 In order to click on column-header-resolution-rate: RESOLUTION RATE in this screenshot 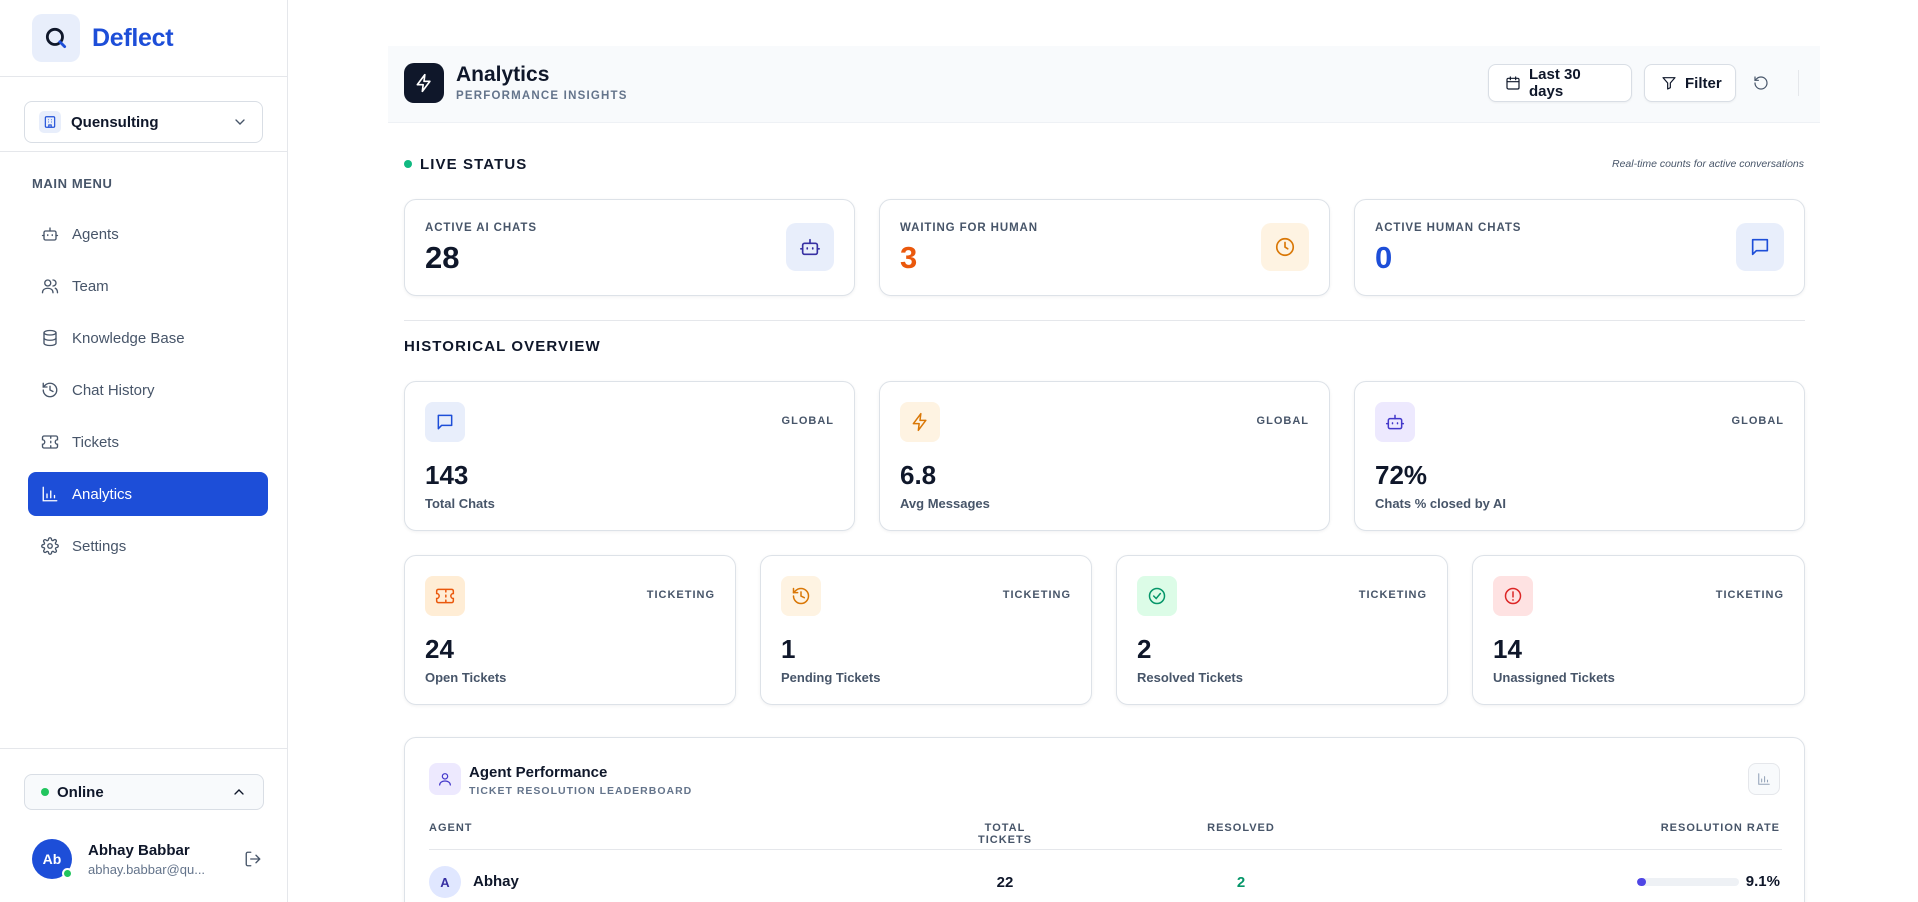, I will do `click(1720, 828)`.